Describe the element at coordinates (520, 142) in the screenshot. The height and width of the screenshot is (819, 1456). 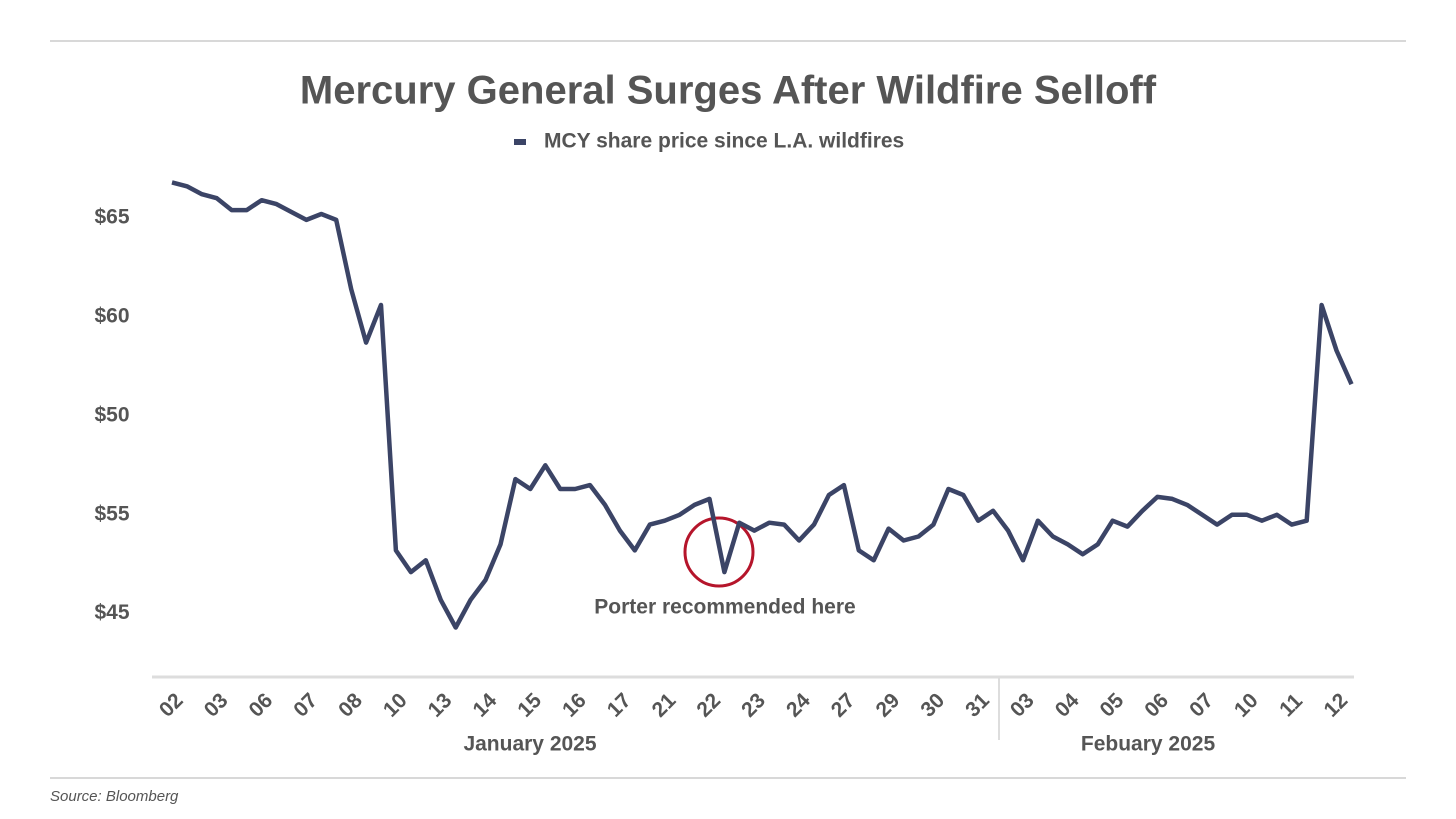
I see `legend-swatch` at that location.